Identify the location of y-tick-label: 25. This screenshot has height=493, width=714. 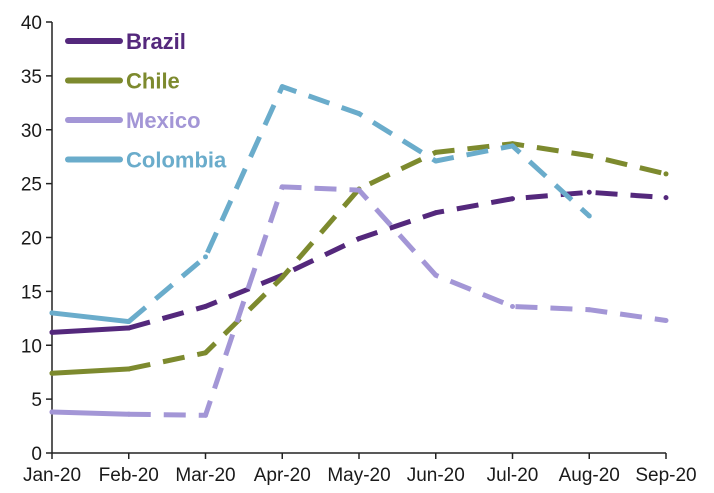
(31, 185).